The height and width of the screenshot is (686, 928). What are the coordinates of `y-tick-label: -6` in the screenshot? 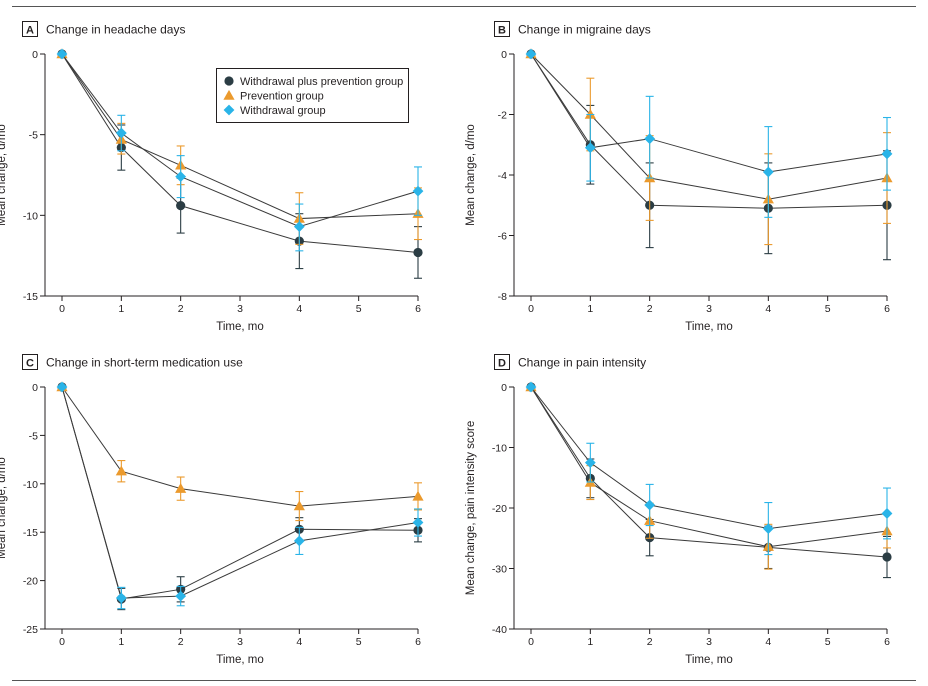 It's located at (502, 237).